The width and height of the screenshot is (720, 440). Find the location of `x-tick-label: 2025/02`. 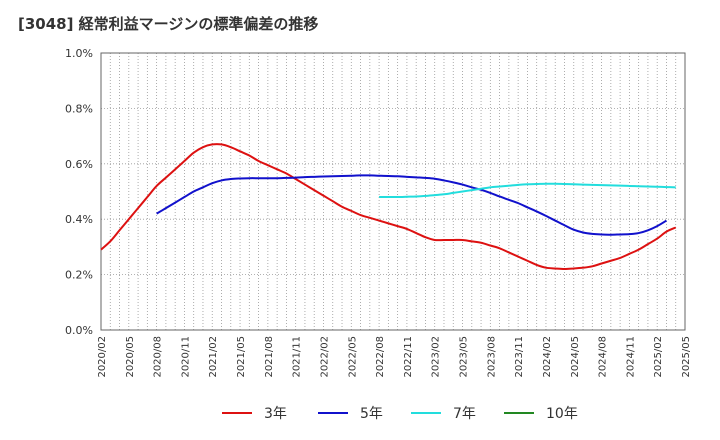

x-tick-label: 2025/02 is located at coordinates (658, 357).